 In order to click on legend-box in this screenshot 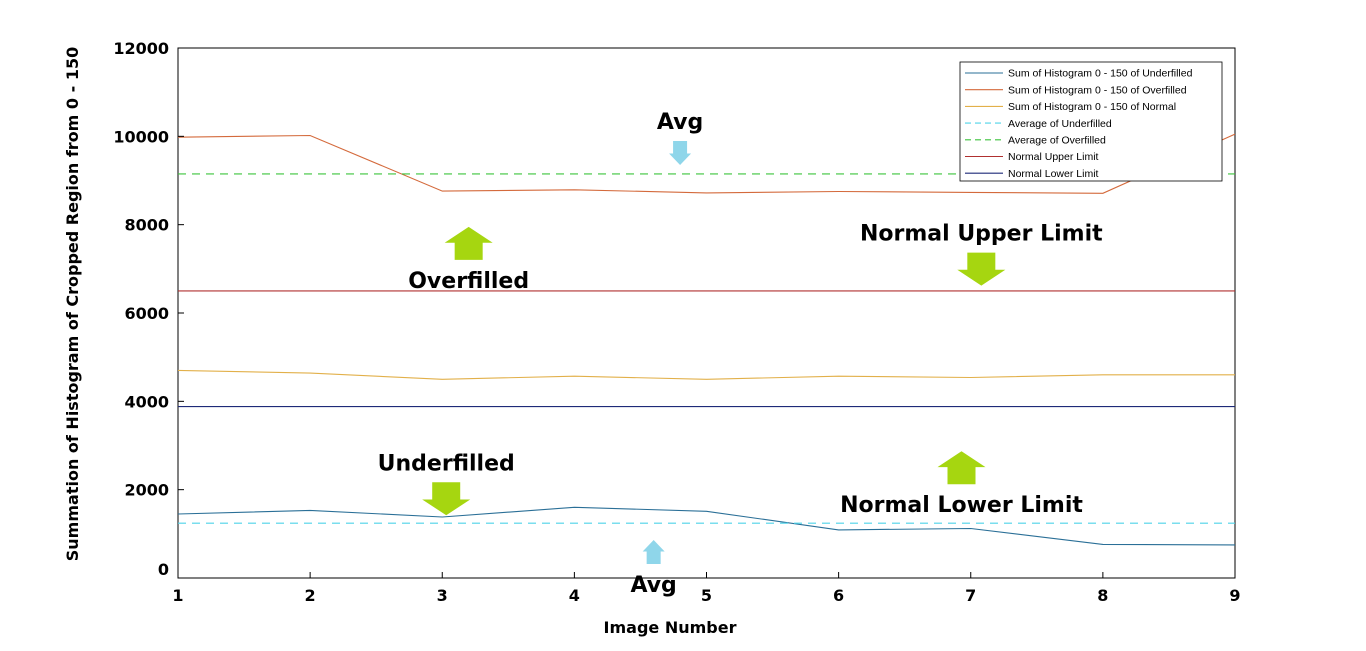, I will do `click(1091, 121)`.